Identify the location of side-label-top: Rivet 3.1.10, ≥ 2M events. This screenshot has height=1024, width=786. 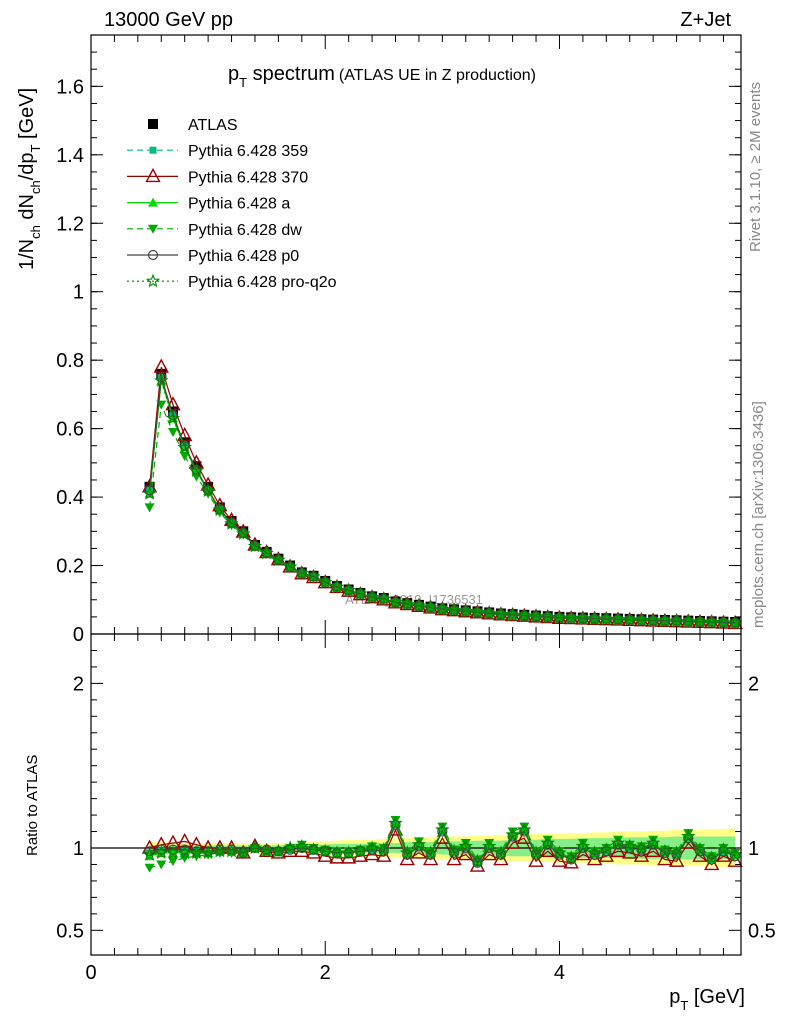
(755, 167).